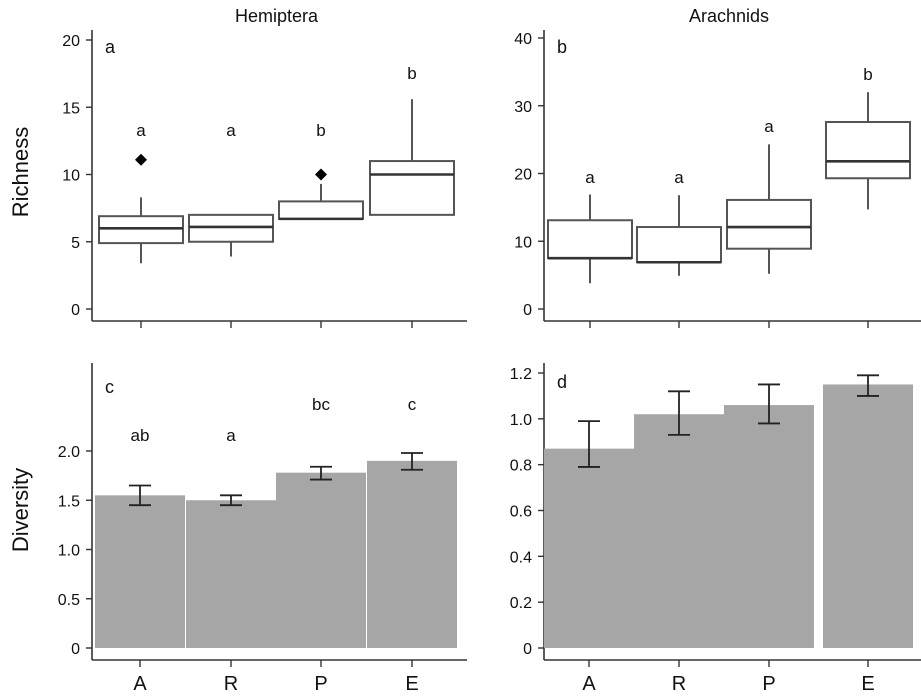 The image size is (921, 697). Describe the element at coordinates (20, 172) in the screenshot. I see `row-label-richness: Richness` at that location.